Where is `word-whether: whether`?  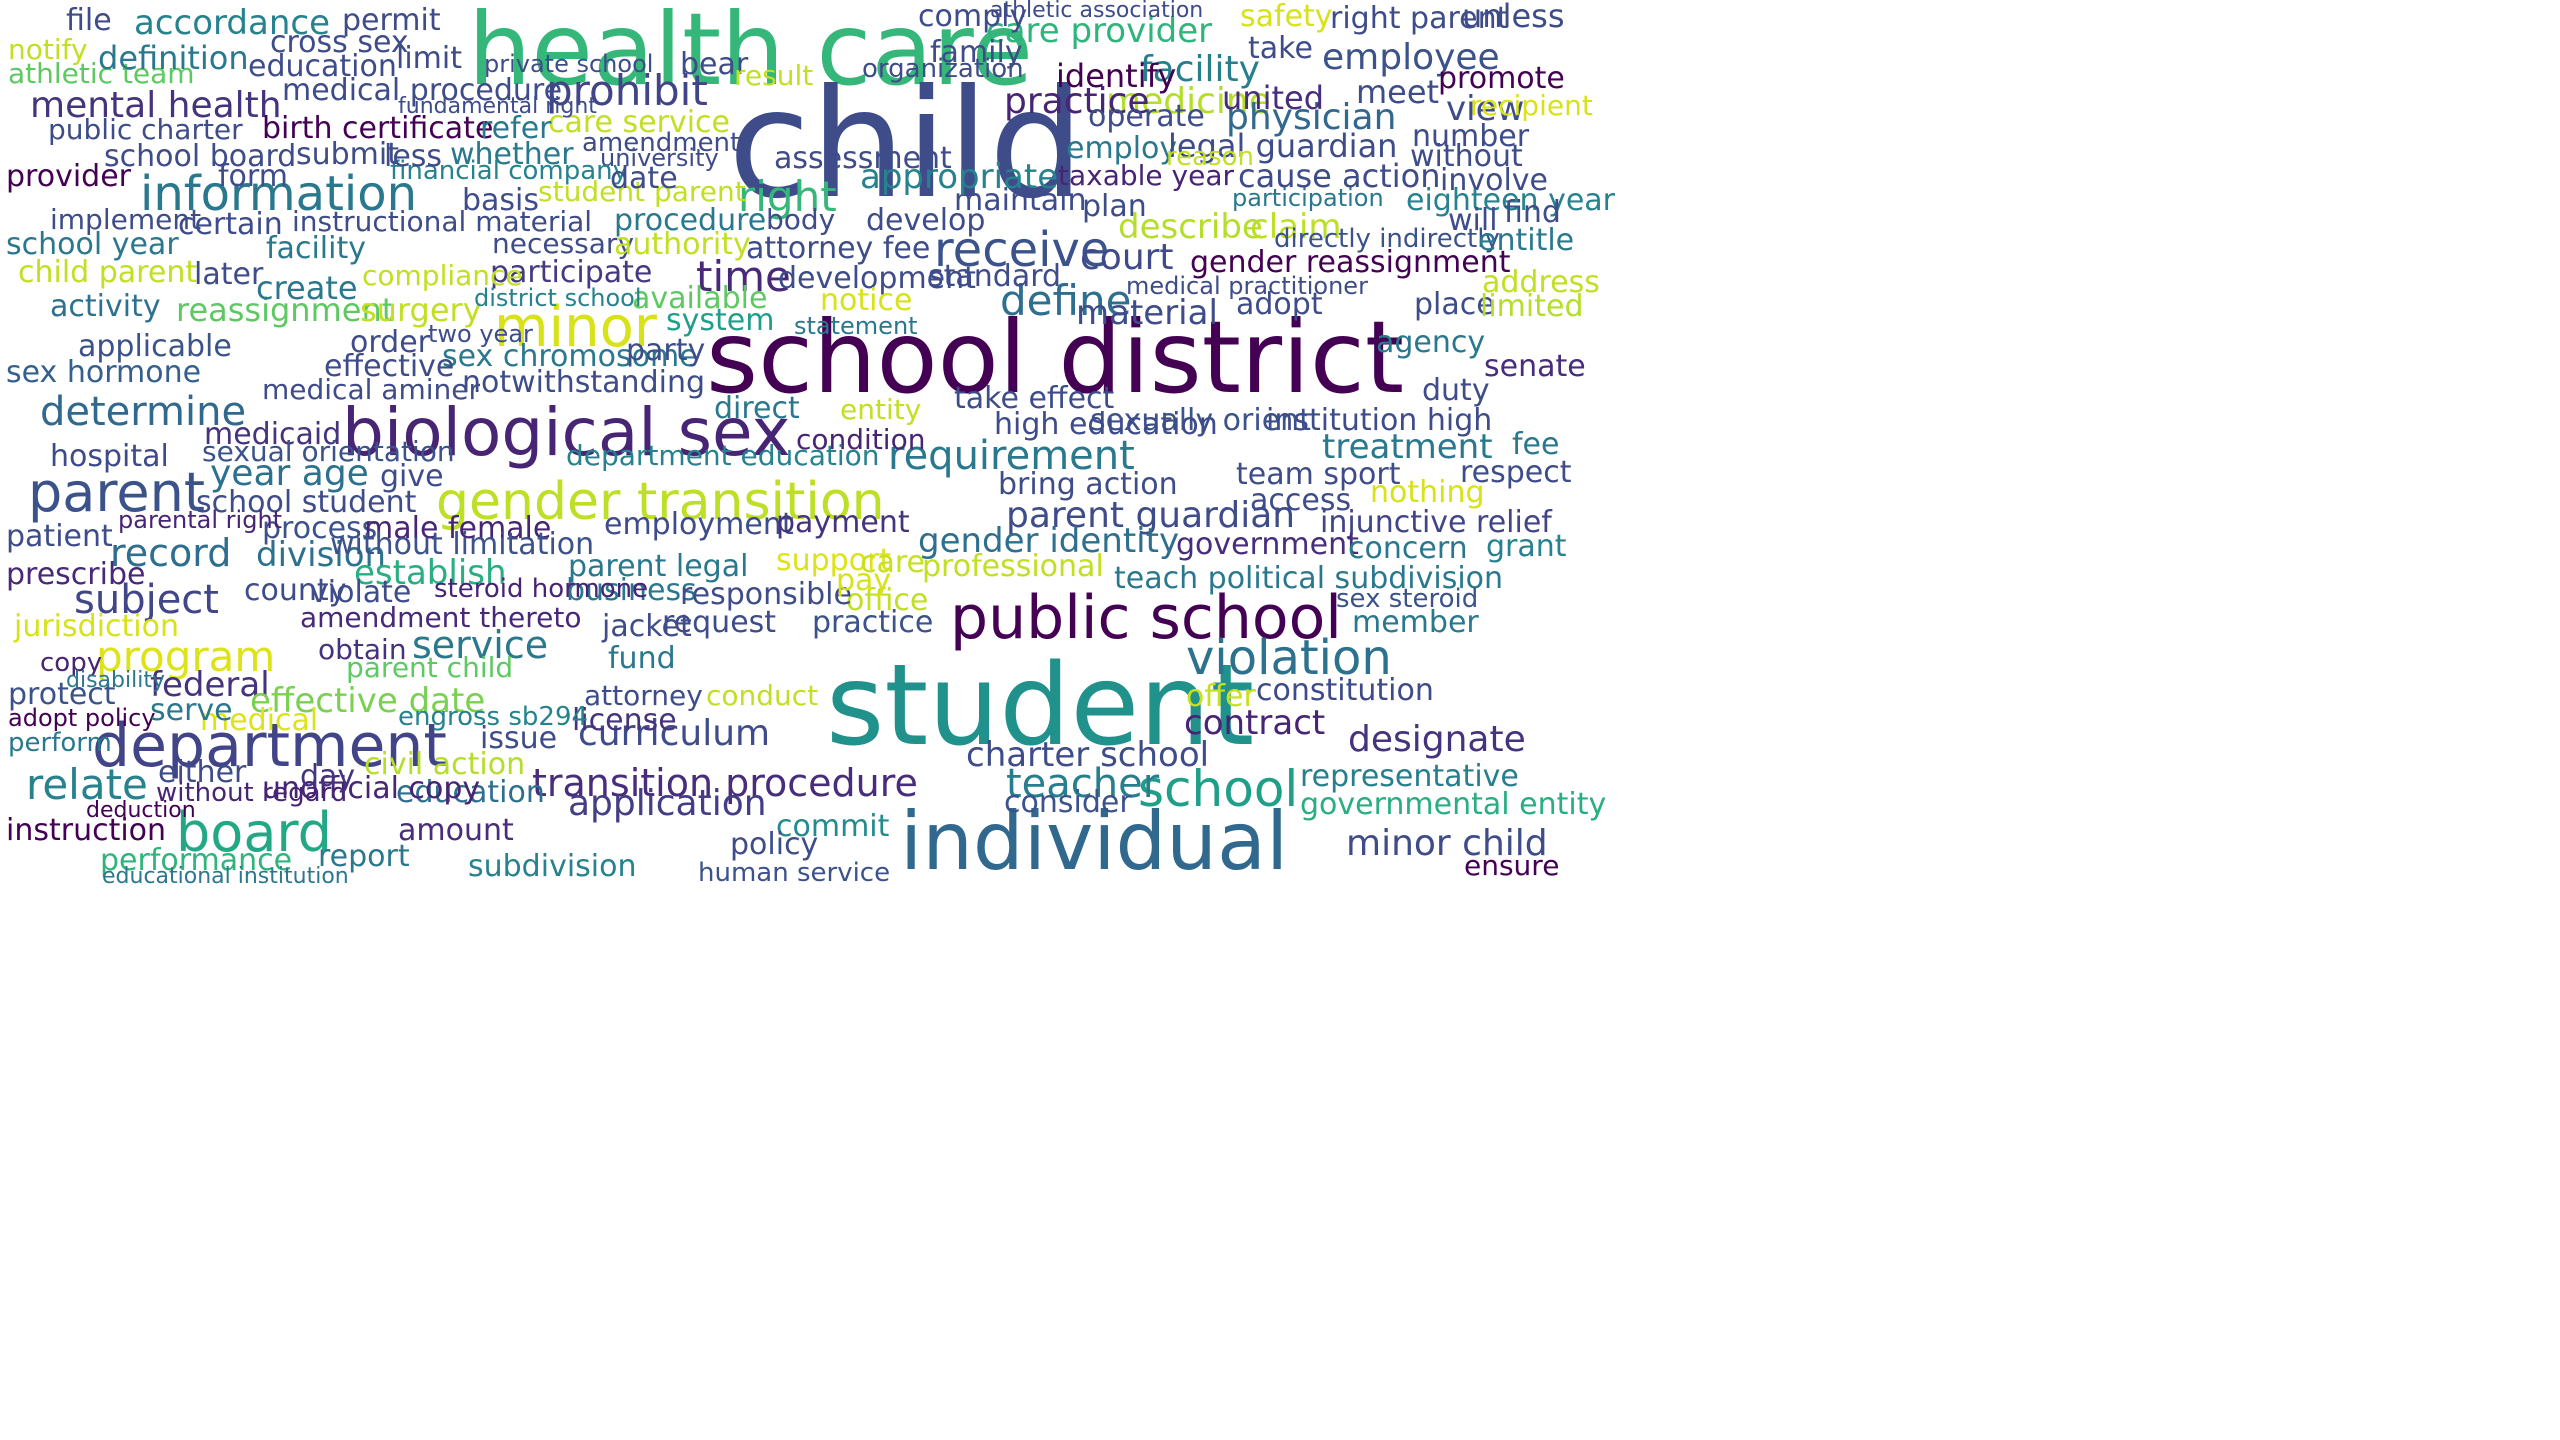 word-whether: whether is located at coordinates (512, 154).